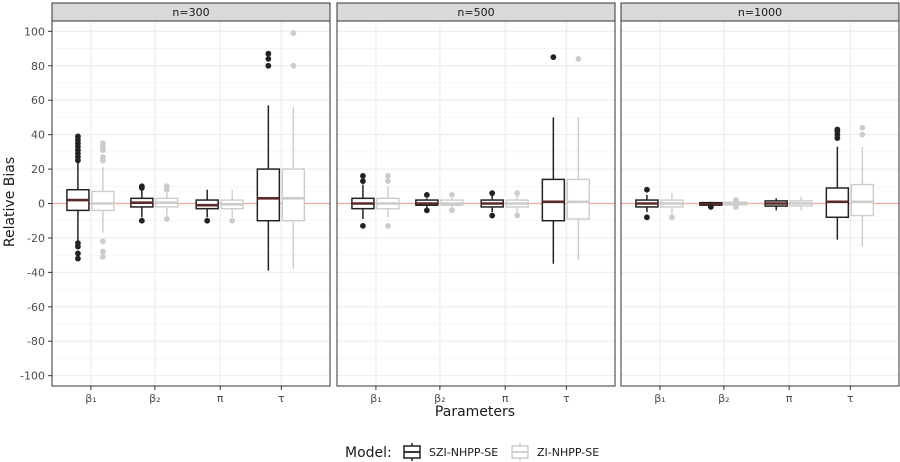 The height and width of the screenshot is (462, 900). Describe the element at coordinates (190, 12) in the screenshot. I see `facet-strip-label: n=300` at that location.